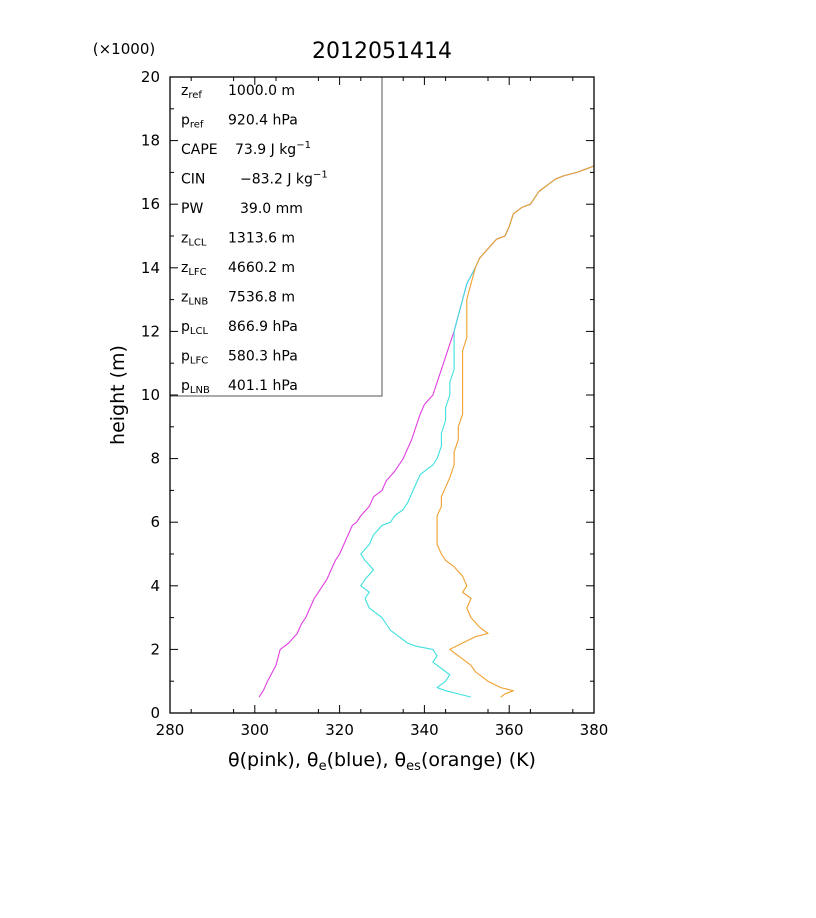 The width and height of the screenshot is (816, 918). Describe the element at coordinates (261, 91) in the screenshot. I see `info-value: 1000.0 m` at that location.